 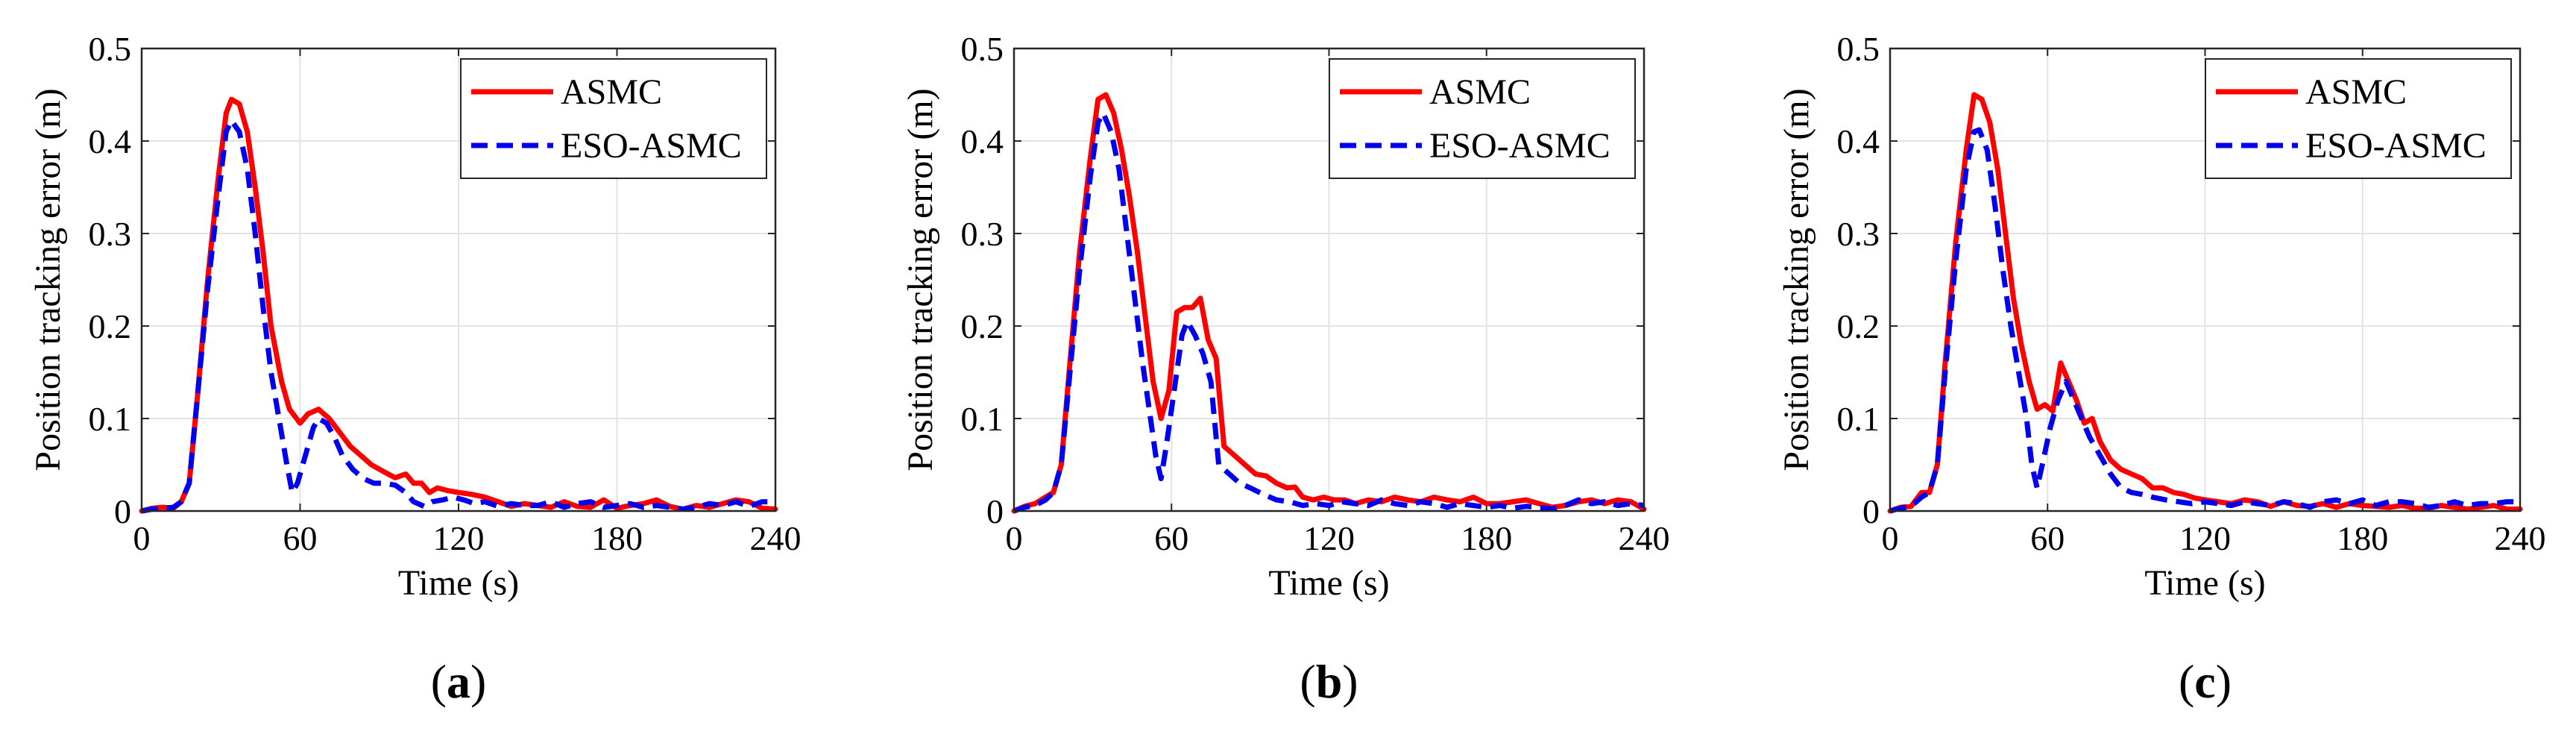 What do you see at coordinates (2205, 681) in the screenshot?
I see `panel-caption: (c)` at bounding box center [2205, 681].